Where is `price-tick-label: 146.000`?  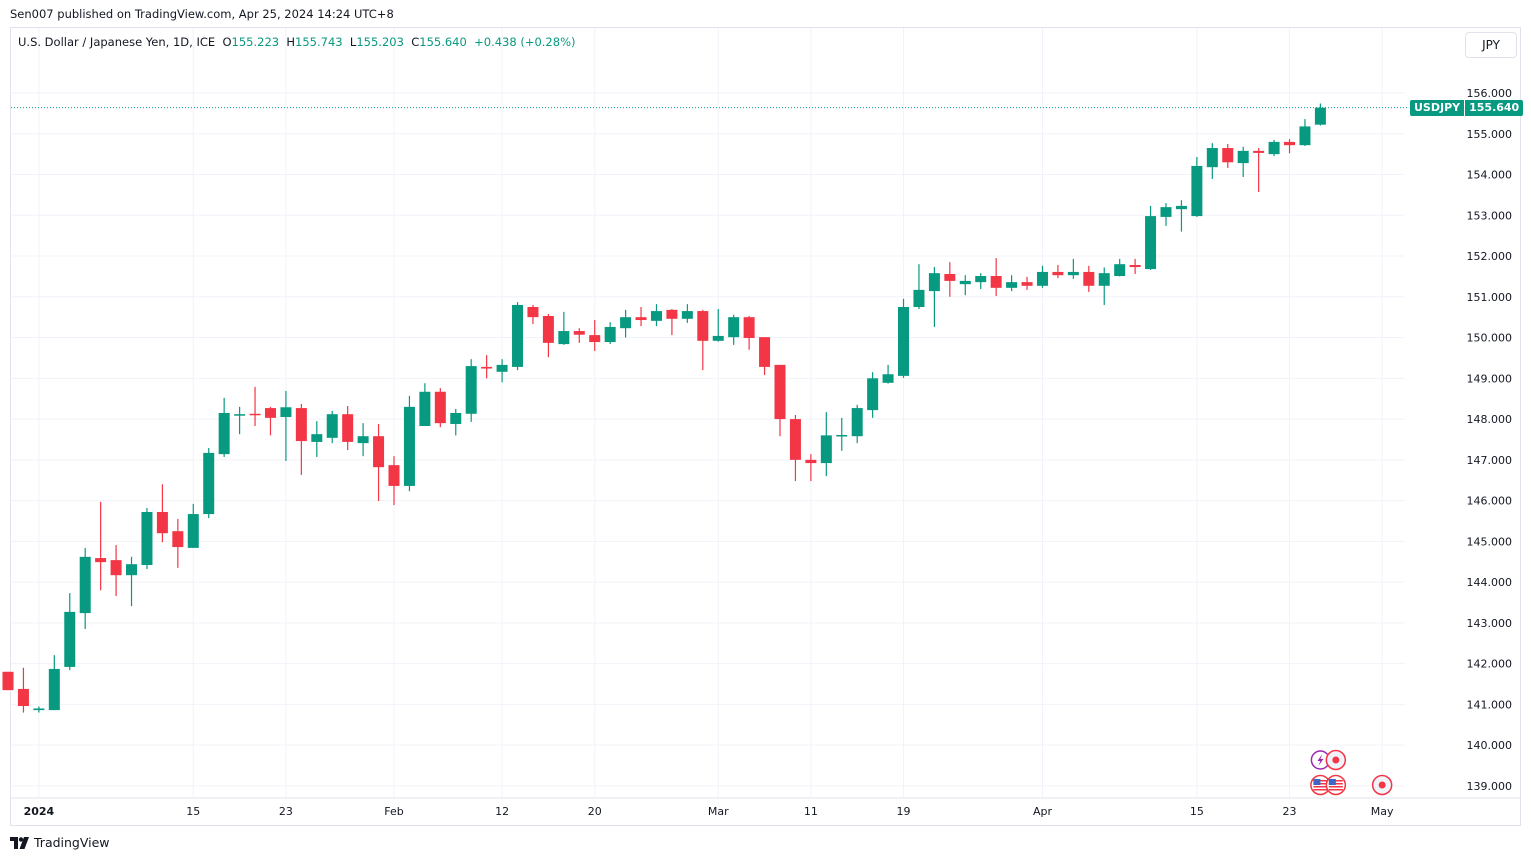 price-tick-label: 146.000 is located at coordinates (1490, 501).